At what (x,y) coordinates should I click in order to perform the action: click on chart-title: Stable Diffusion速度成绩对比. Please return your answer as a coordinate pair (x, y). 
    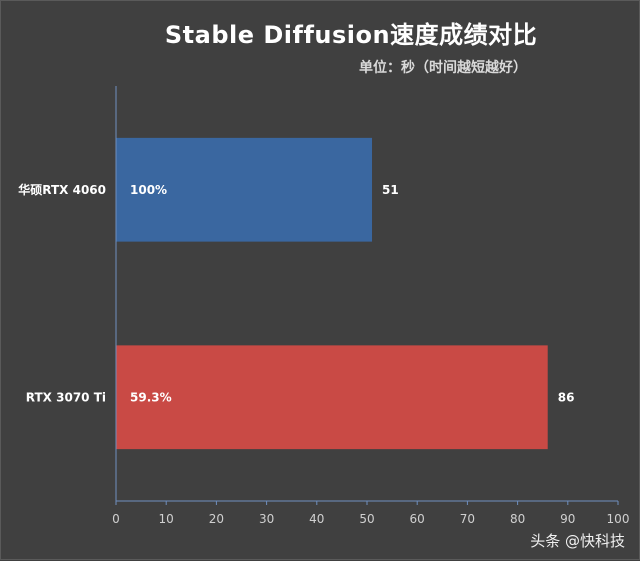
    Looking at the image, I should click on (351, 35).